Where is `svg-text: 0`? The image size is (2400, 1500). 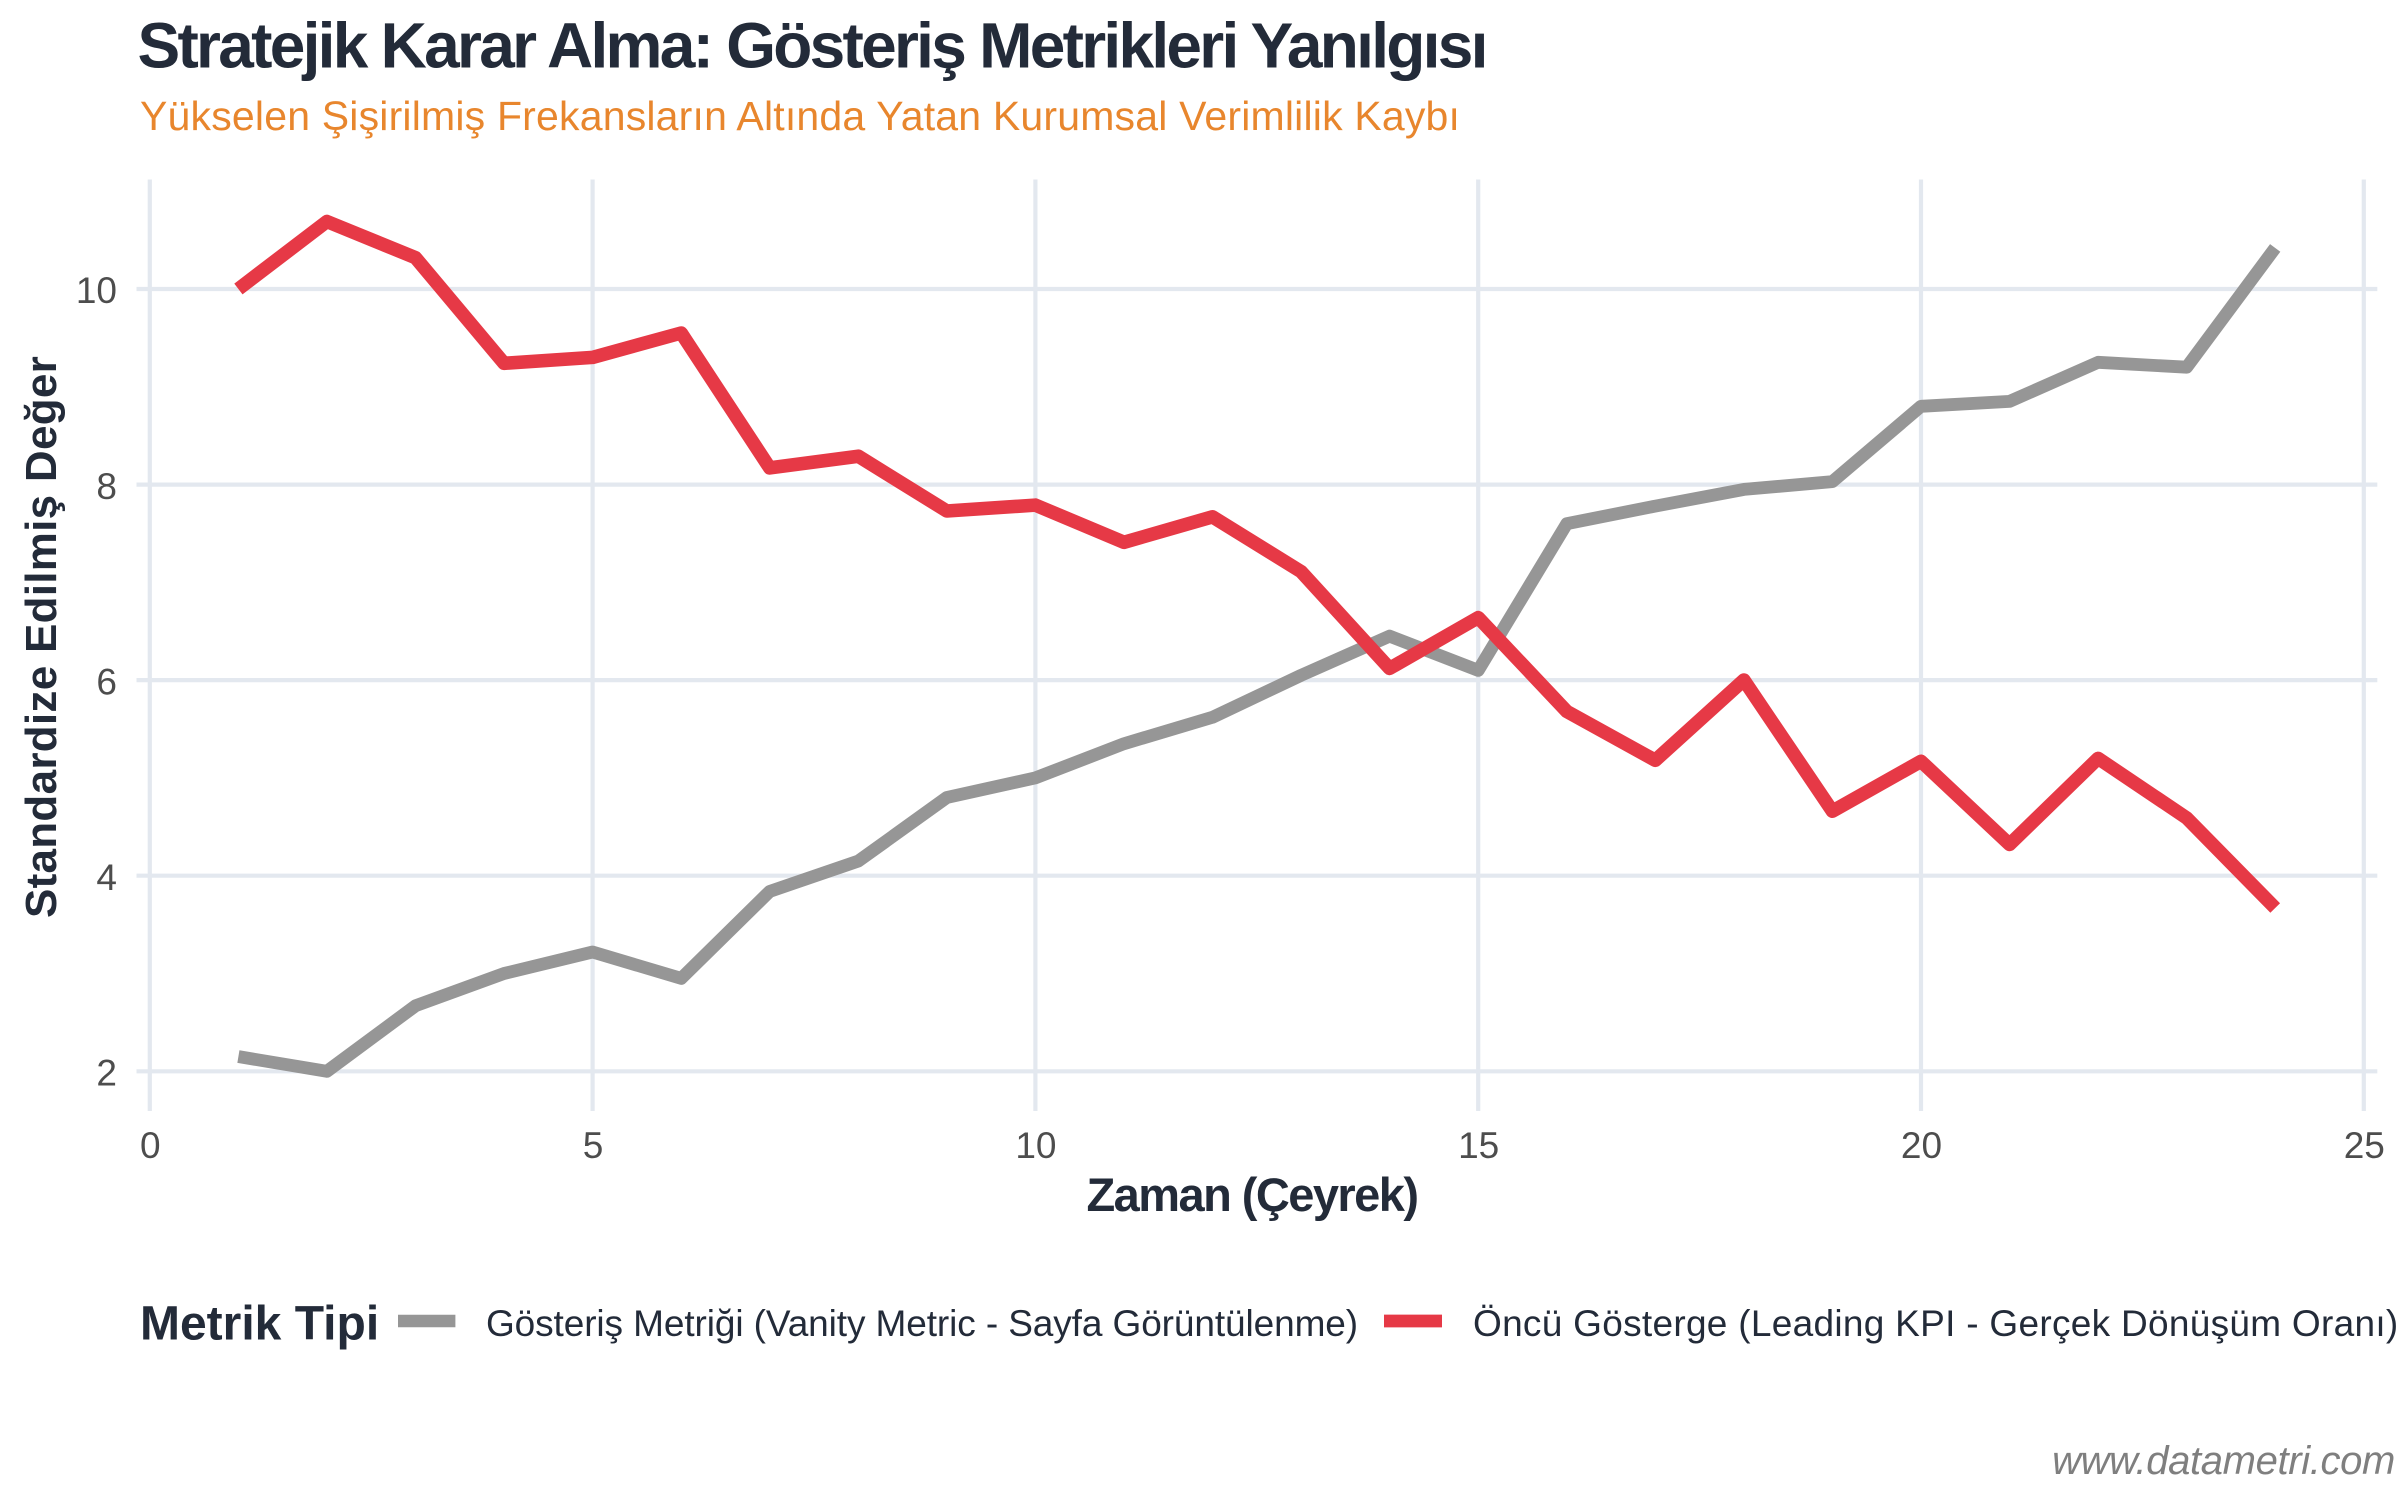
svg-text: 0 is located at coordinates (150, 1145).